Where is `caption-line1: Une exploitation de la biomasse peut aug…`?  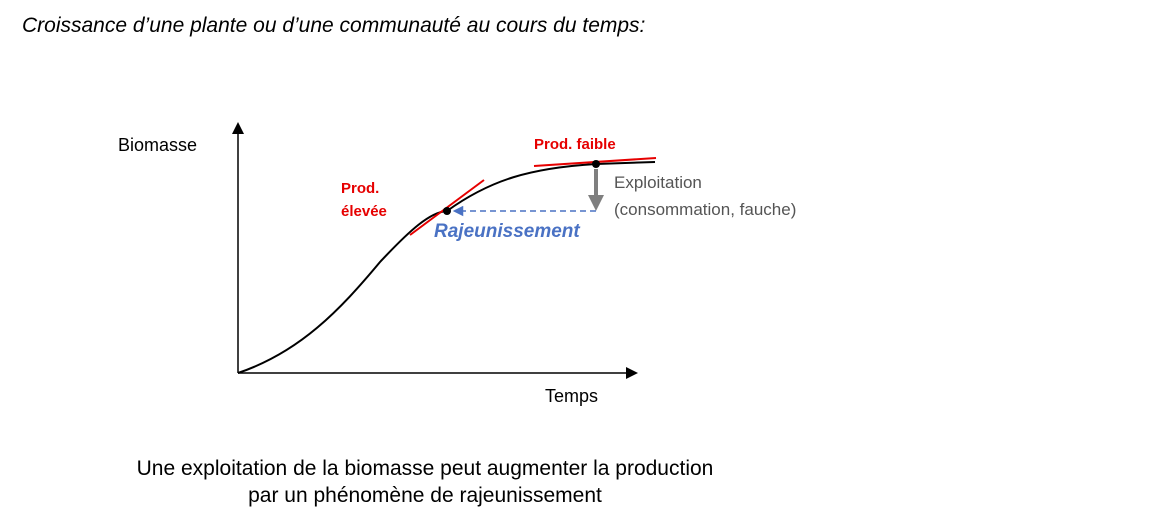 caption-line1: Une exploitation de la biomasse peut aug… is located at coordinates (425, 468).